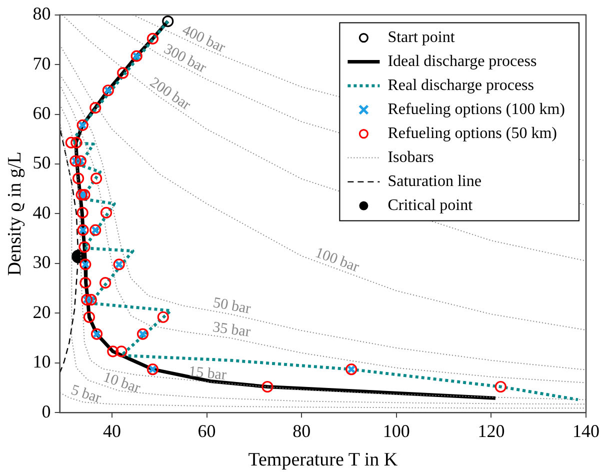  Describe the element at coordinates (86, 394) in the screenshot. I see `annotation: 5 bar` at that location.